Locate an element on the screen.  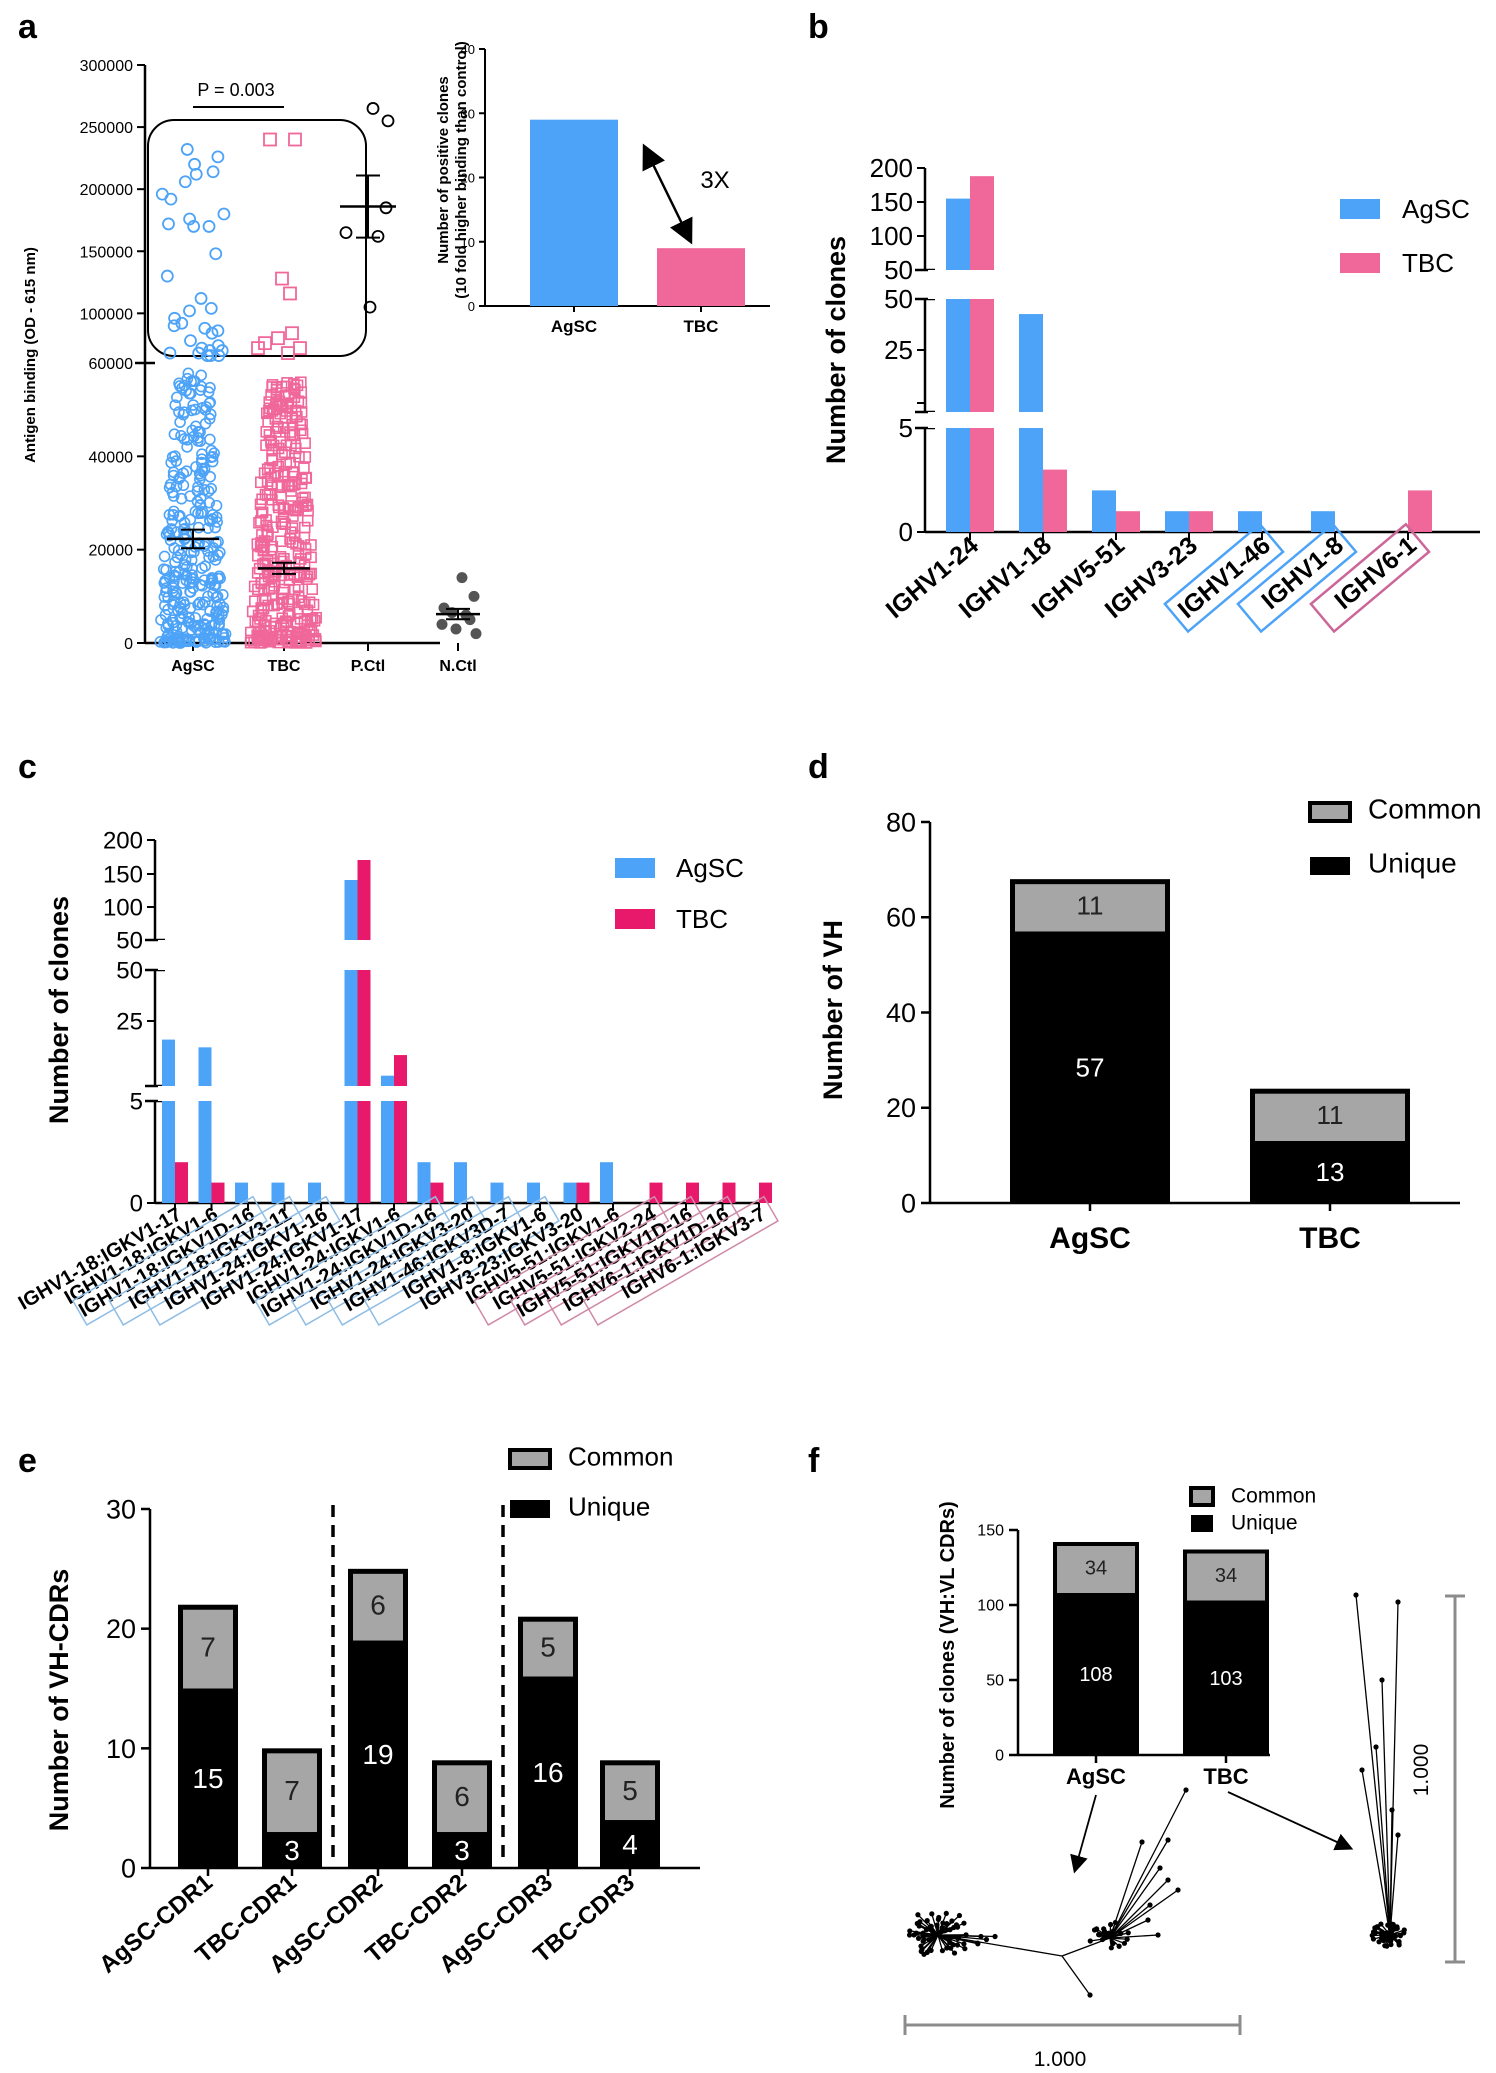
panel-c-legend-swatch-agsc is located at coordinates (635, 868).